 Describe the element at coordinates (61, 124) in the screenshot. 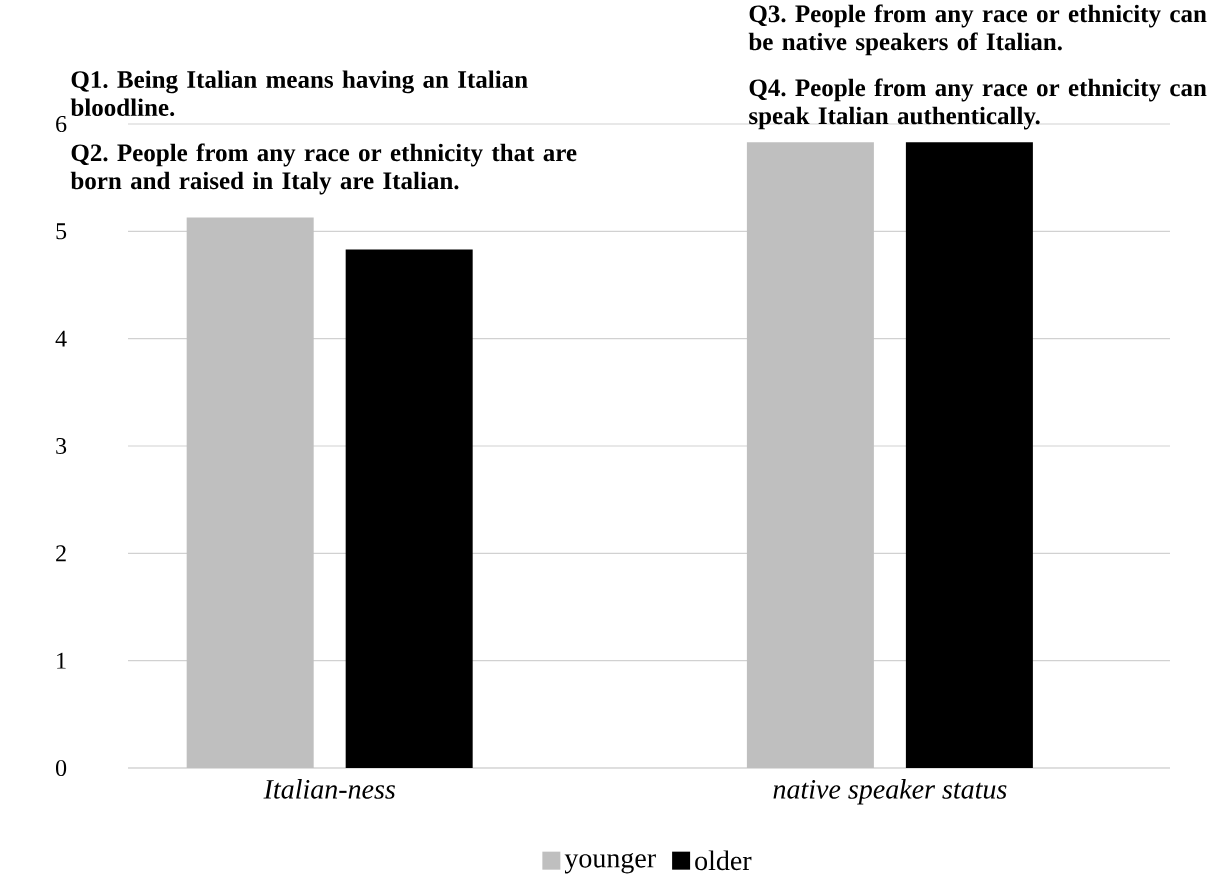

I see `y-tick-label: 6` at that location.